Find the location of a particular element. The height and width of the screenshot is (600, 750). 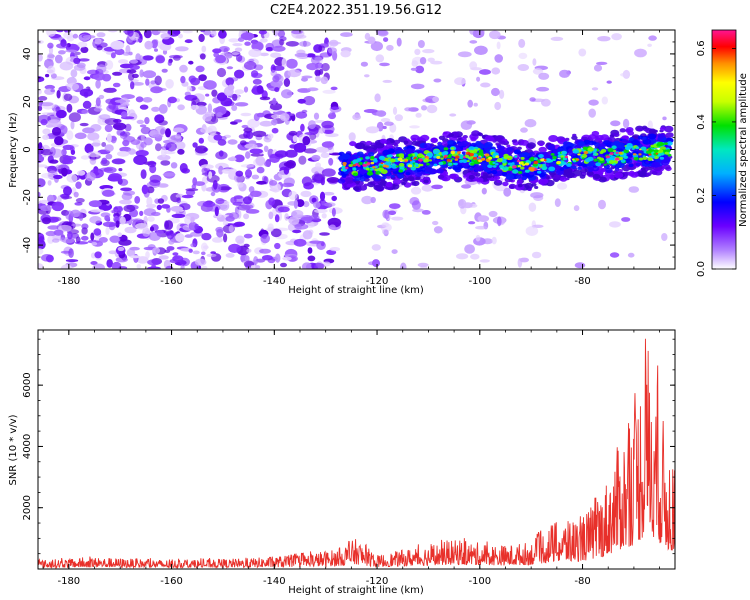

x-tick-label: -100 is located at coordinates (479, 281).